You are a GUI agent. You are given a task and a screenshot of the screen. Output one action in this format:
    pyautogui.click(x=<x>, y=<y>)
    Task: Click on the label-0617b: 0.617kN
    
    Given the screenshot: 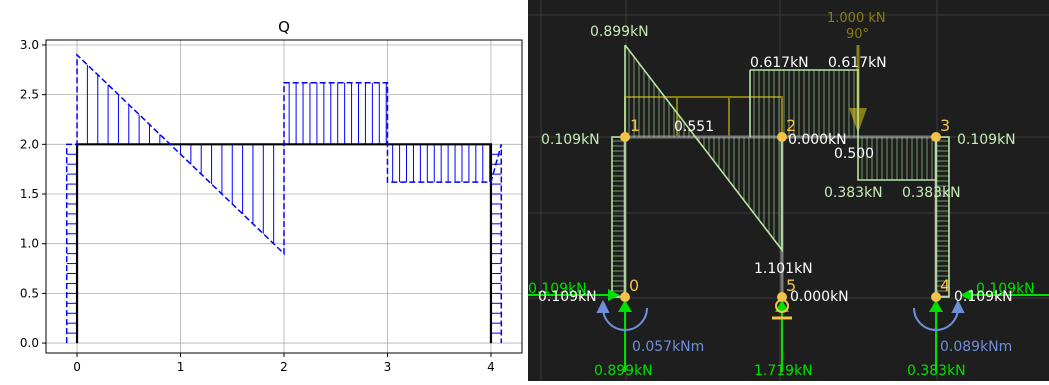 What is the action you would take?
    pyautogui.click(x=857, y=63)
    